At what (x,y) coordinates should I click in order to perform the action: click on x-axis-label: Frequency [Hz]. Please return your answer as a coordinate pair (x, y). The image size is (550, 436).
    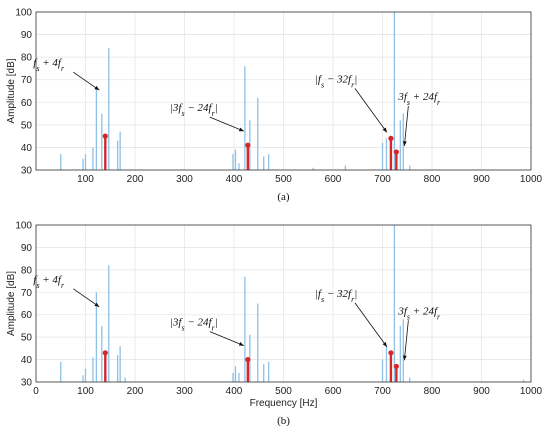
    Looking at the image, I should click on (284, 403).